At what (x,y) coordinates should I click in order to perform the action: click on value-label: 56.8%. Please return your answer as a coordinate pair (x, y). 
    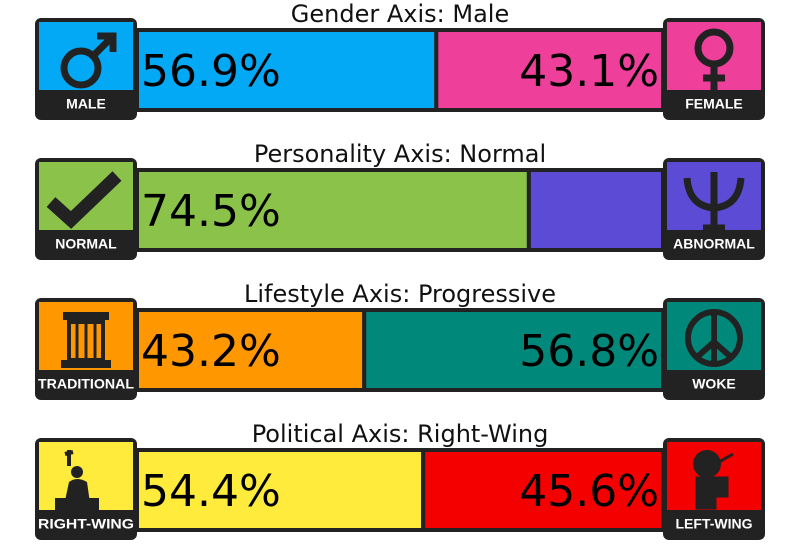
    Looking at the image, I should click on (589, 351).